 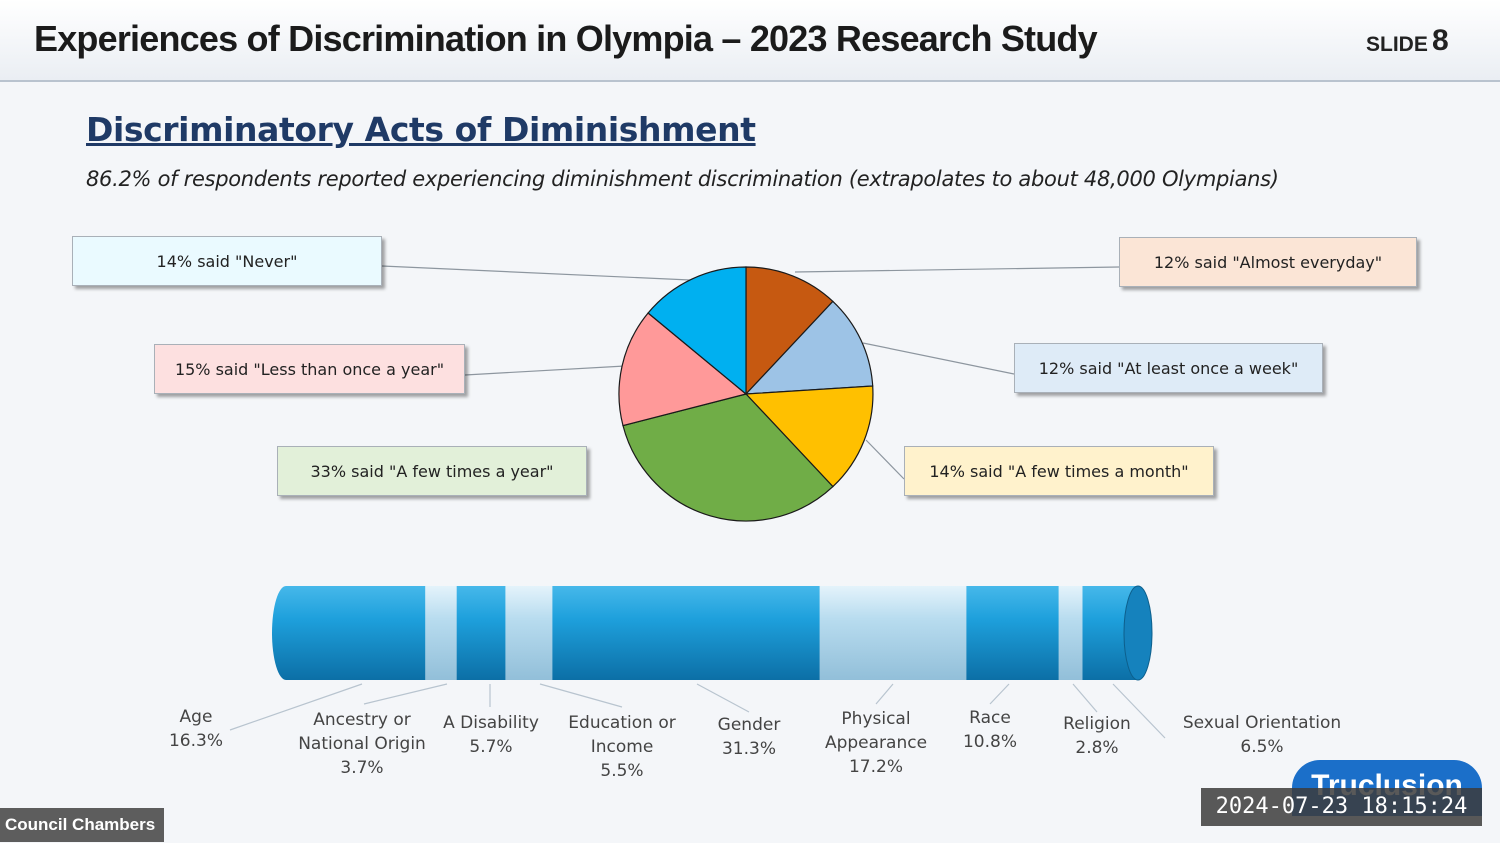 I want to click on category-label-line: 31.3%, so click(x=748, y=749).